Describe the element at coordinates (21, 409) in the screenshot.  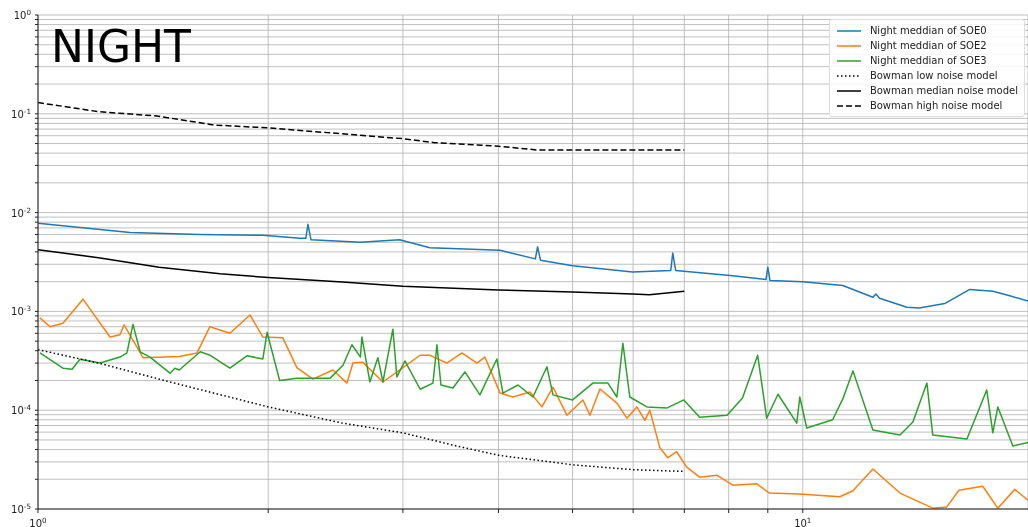
I see `y-tick-label: 10$^{-4}$` at that location.